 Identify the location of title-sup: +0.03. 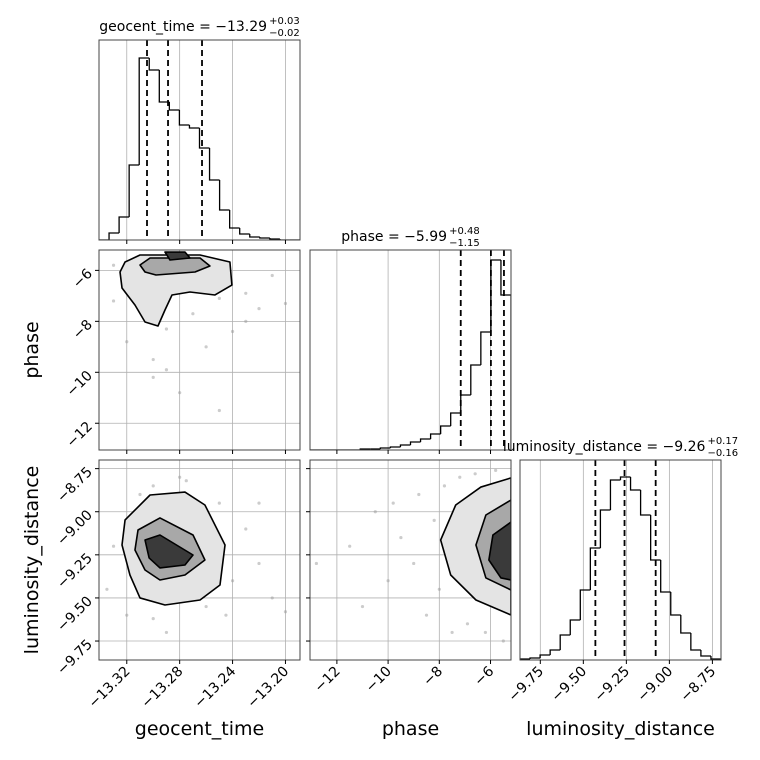
(284, 21).